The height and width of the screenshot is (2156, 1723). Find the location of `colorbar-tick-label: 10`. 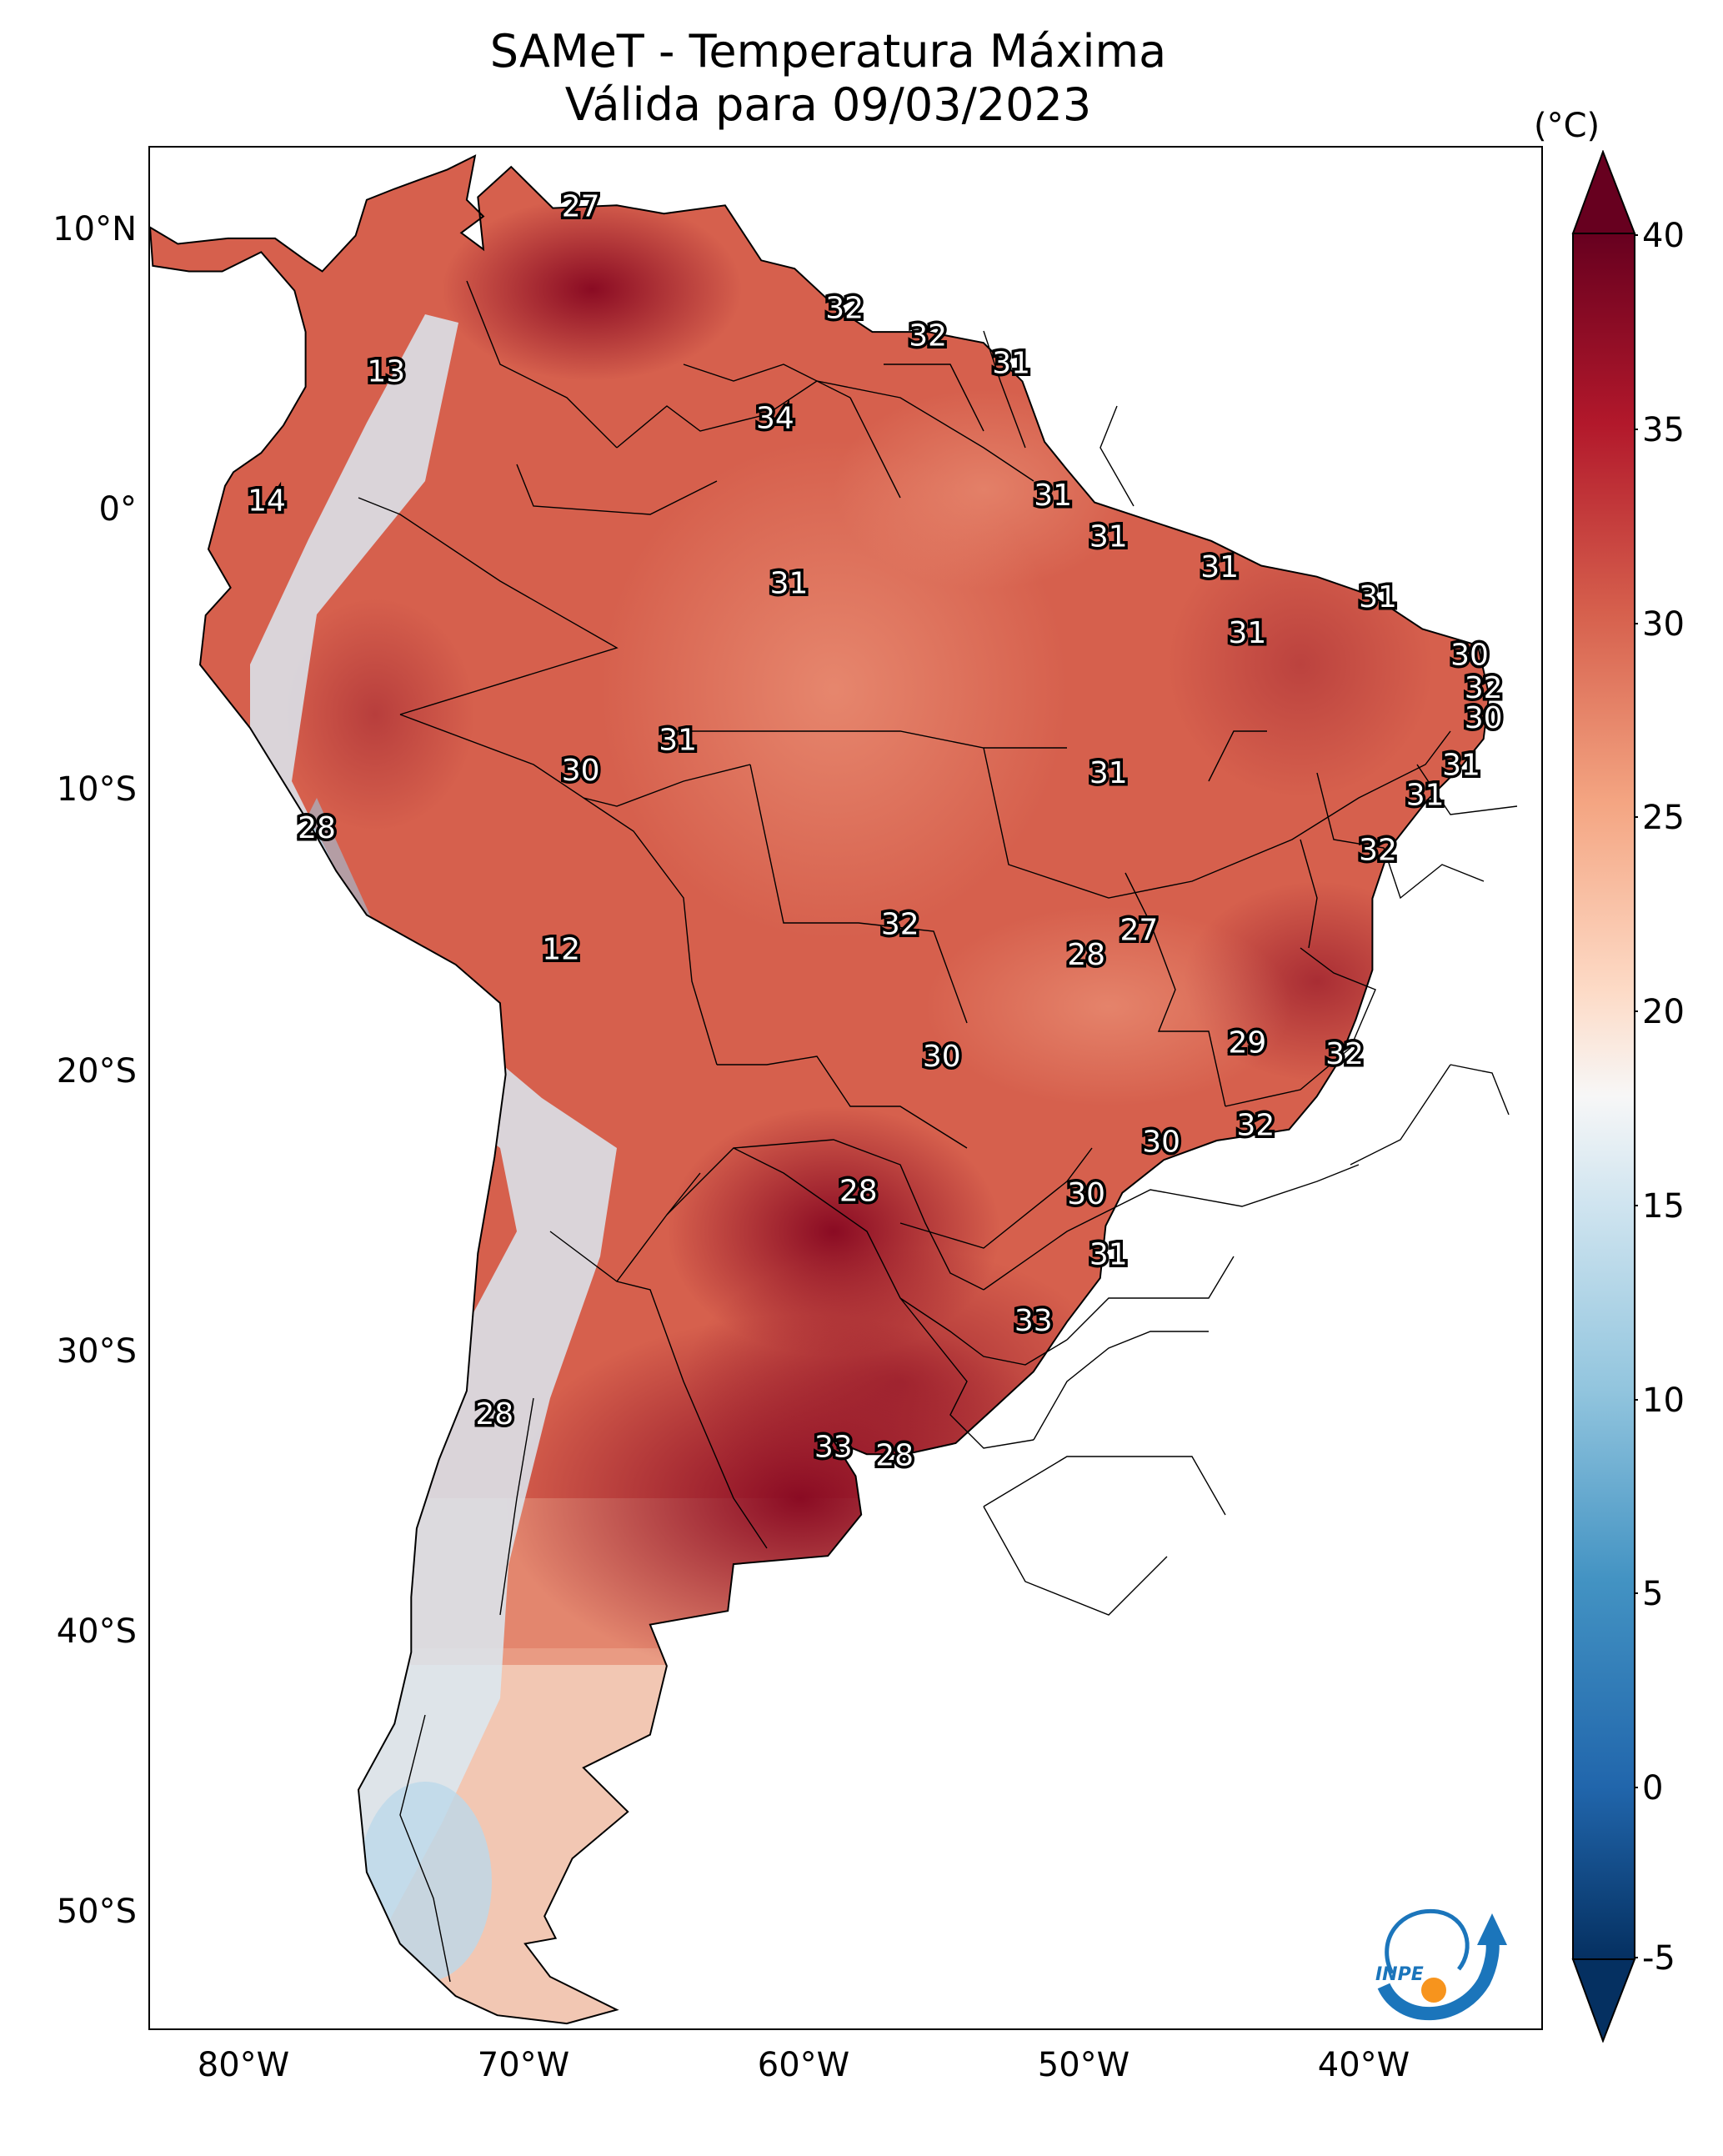

colorbar-tick-label: 10 is located at coordinates (1663, 1400).